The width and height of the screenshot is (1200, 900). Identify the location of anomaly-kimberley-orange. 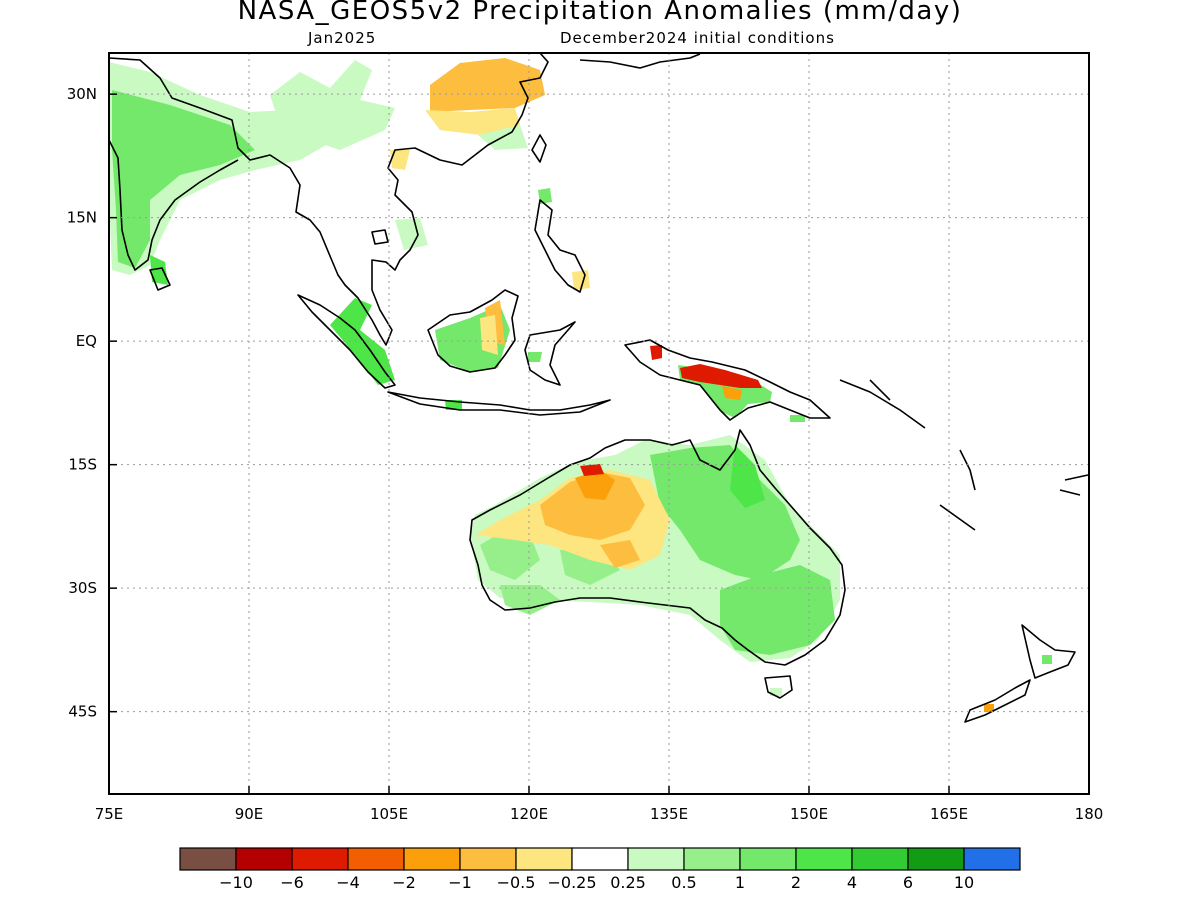
(592, 506).